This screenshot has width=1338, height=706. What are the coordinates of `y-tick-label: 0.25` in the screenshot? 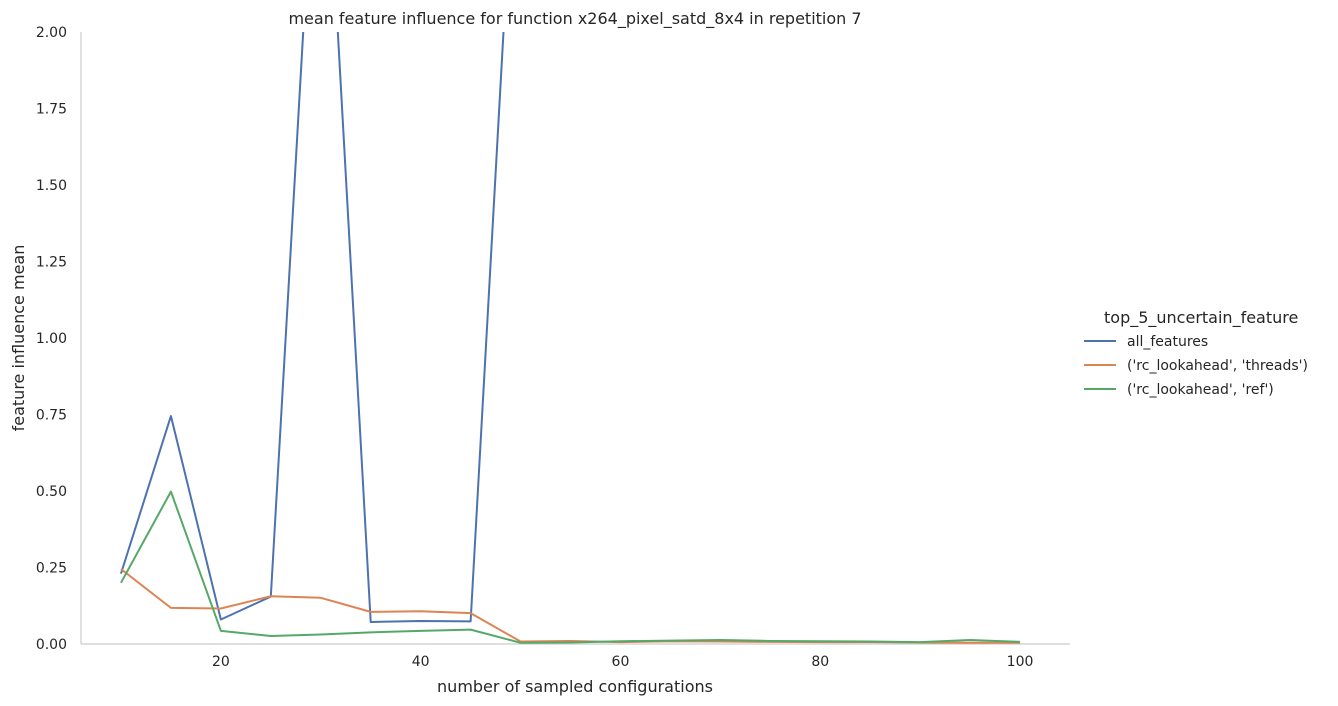 It's located at (51, 569).